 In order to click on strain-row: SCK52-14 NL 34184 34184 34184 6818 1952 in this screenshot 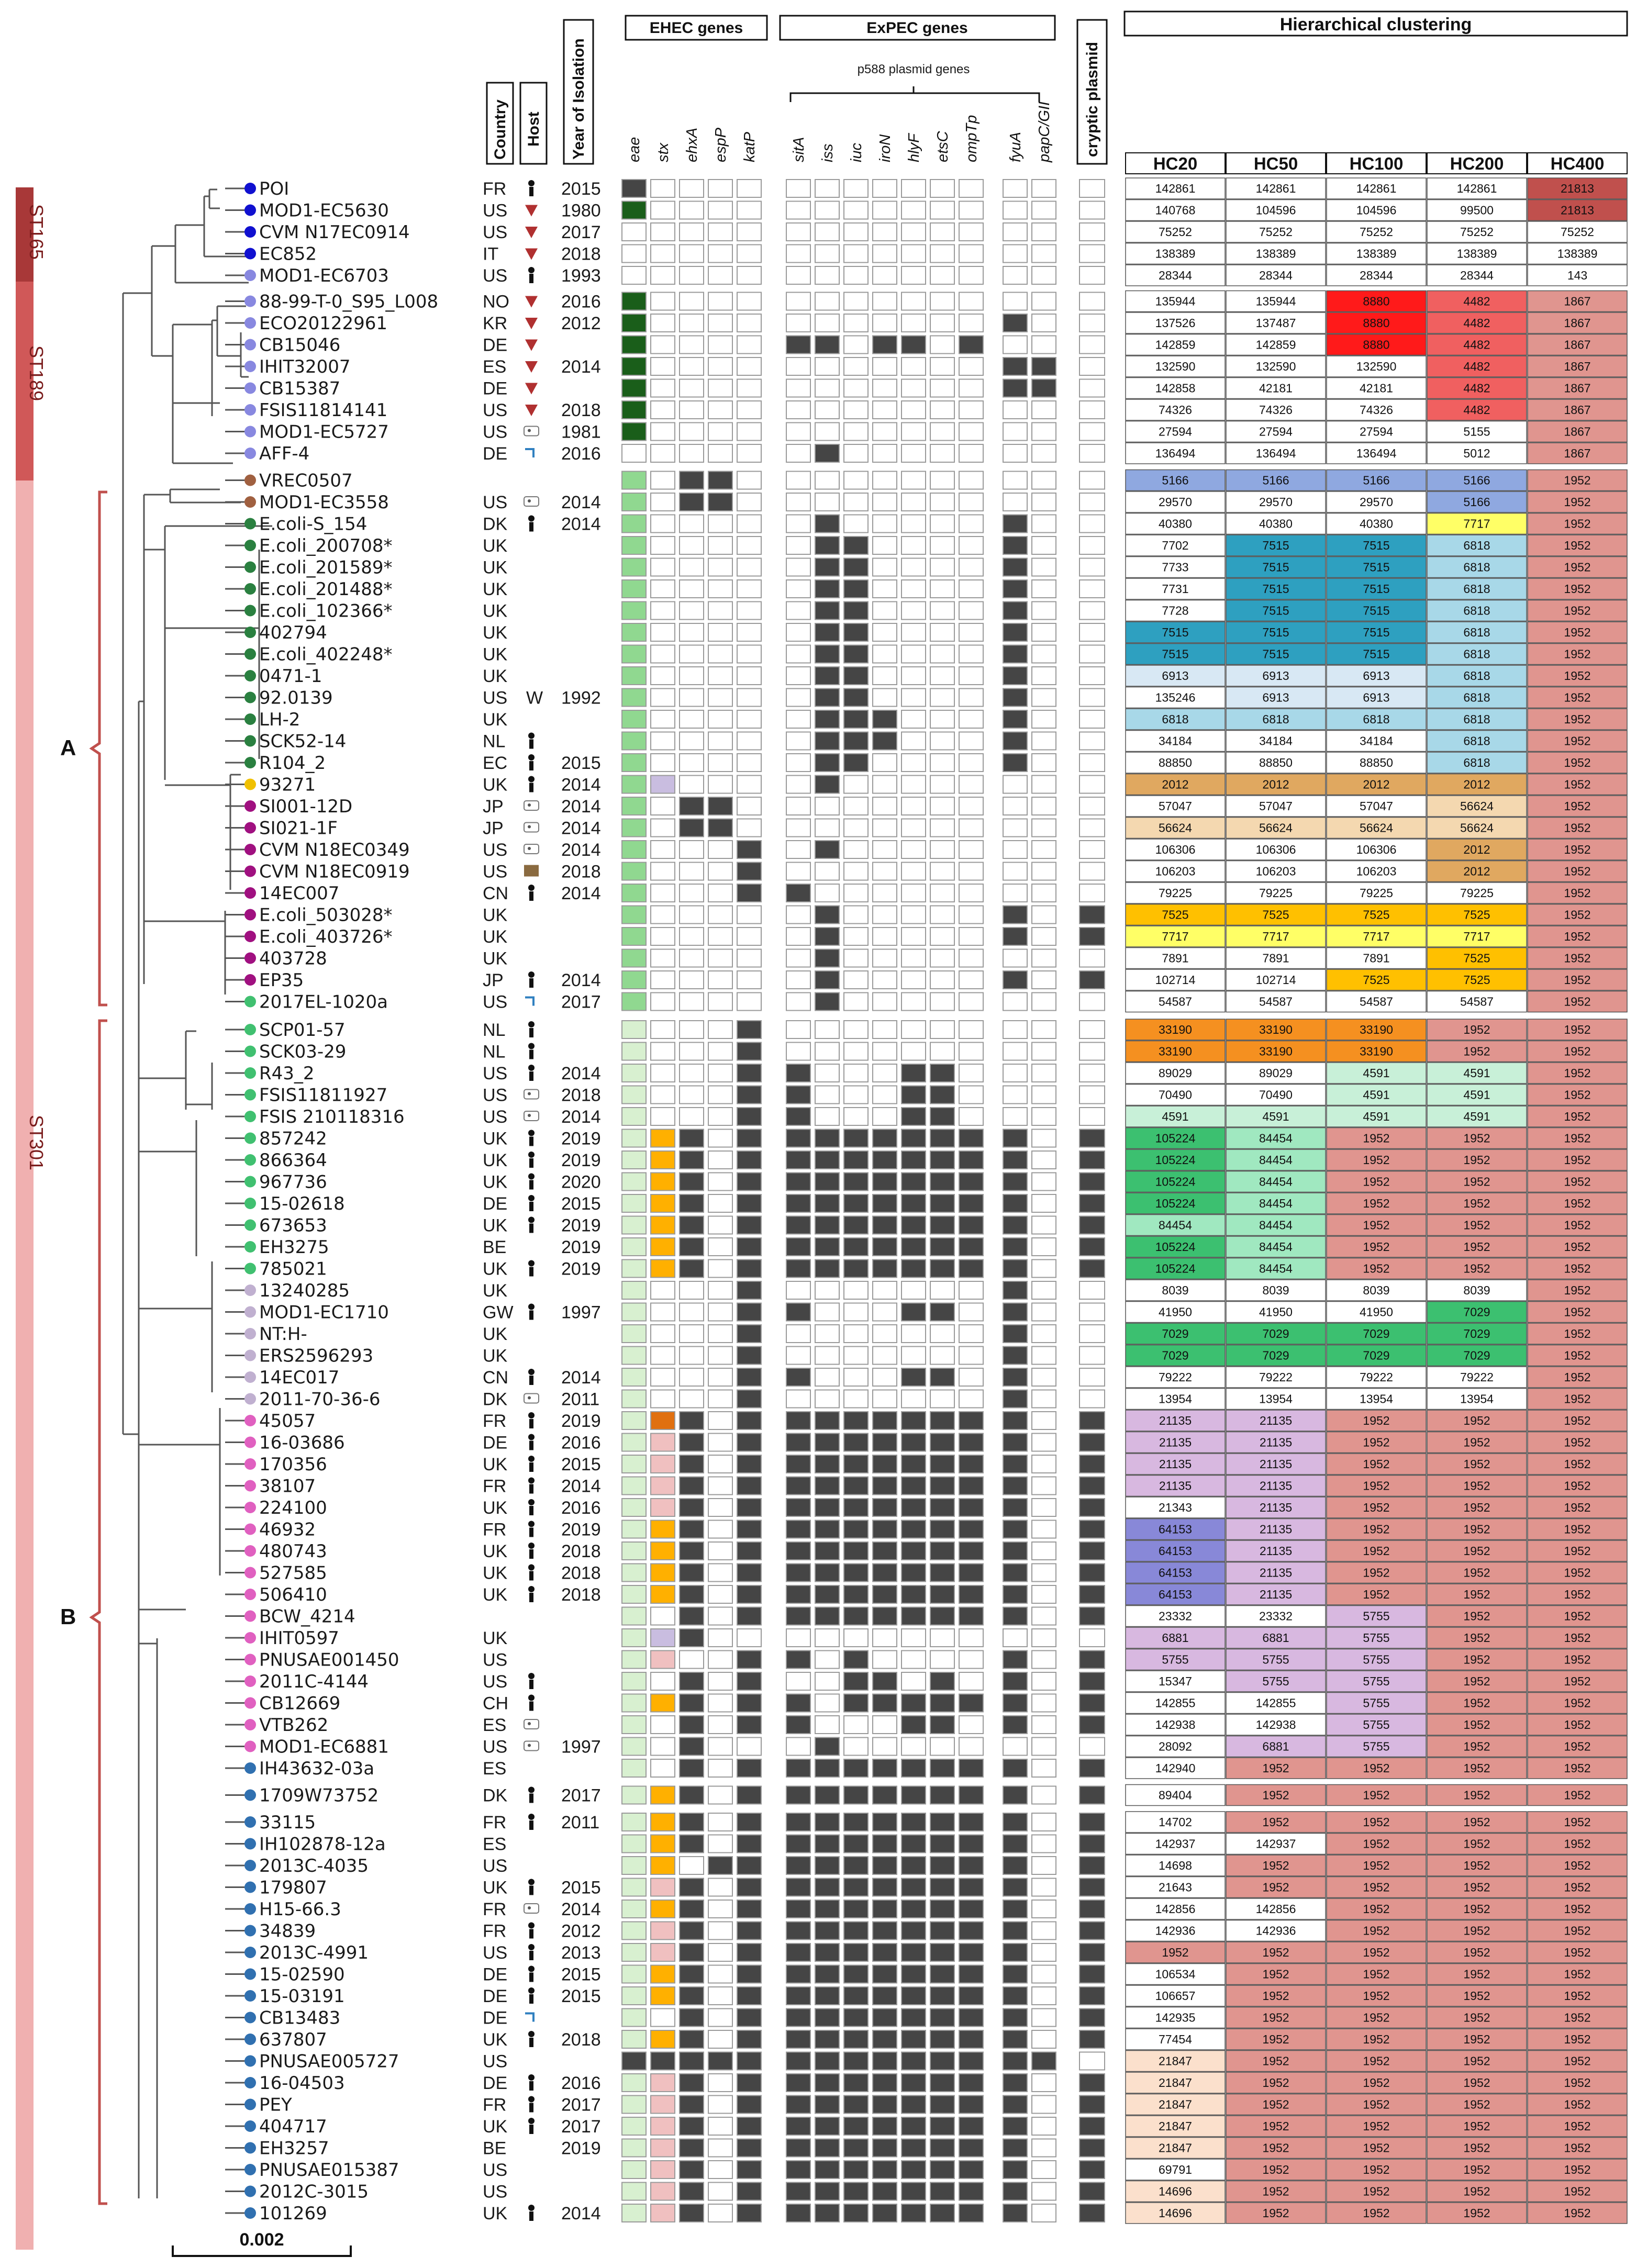, I will do `click(926, 741)`.